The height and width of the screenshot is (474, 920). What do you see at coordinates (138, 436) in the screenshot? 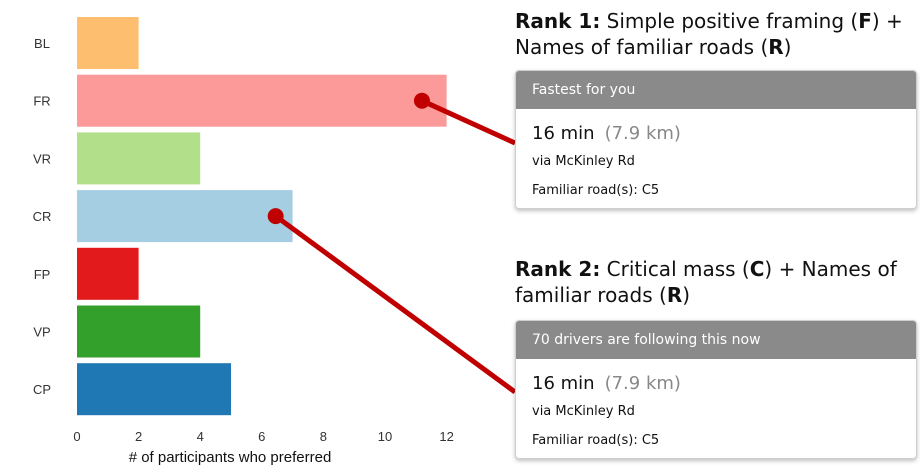
I see `x-tick-label-2: 2` at bounding box center [138, 436].